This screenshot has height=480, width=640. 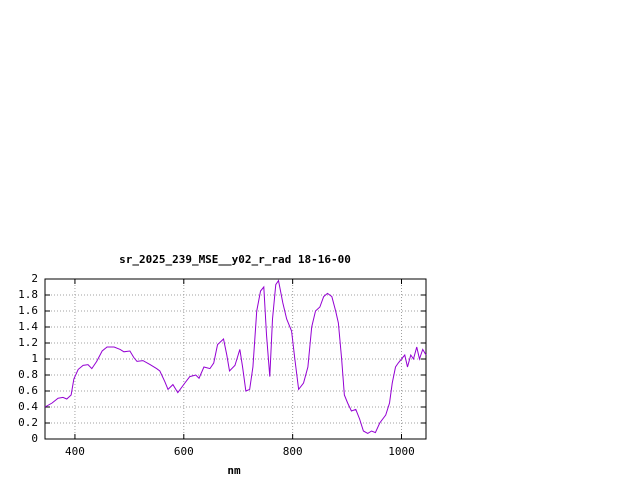 I want to click on x-axis-label: nm, so click(x=234, y=470).